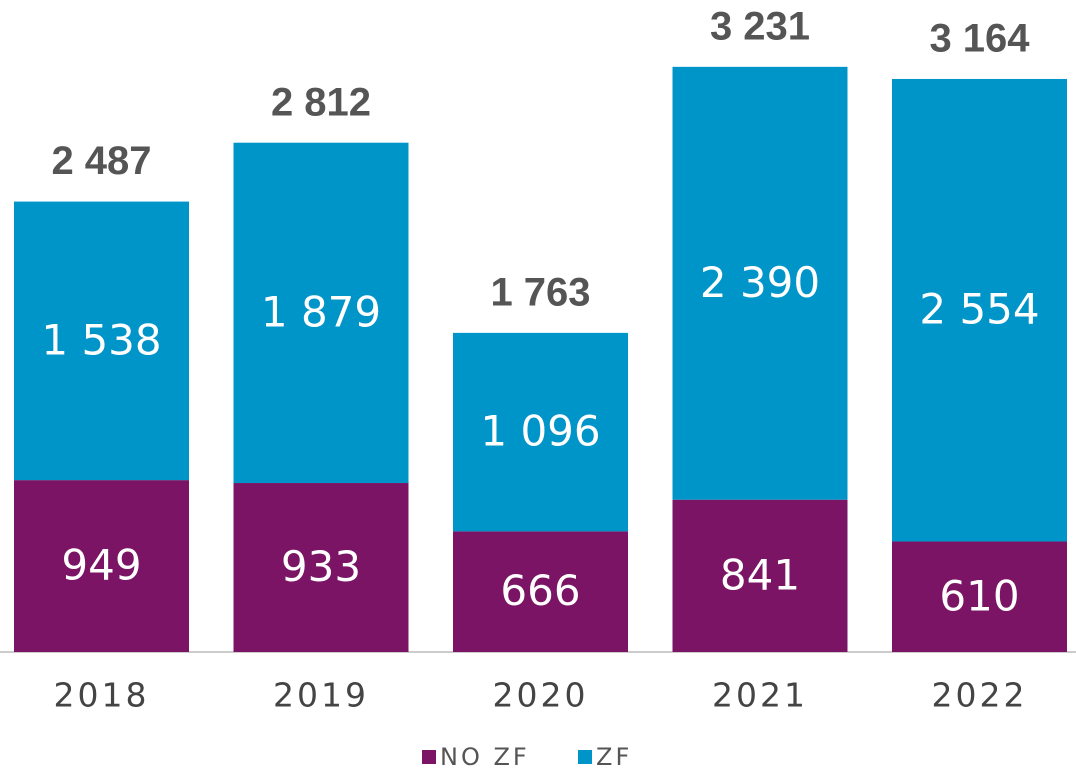 Image resolution: width=1076 pixels, height=774 pixels. Describe the element at coordinates (101, 161) in the screenshot. I see `total-label: 2 487` at that location.